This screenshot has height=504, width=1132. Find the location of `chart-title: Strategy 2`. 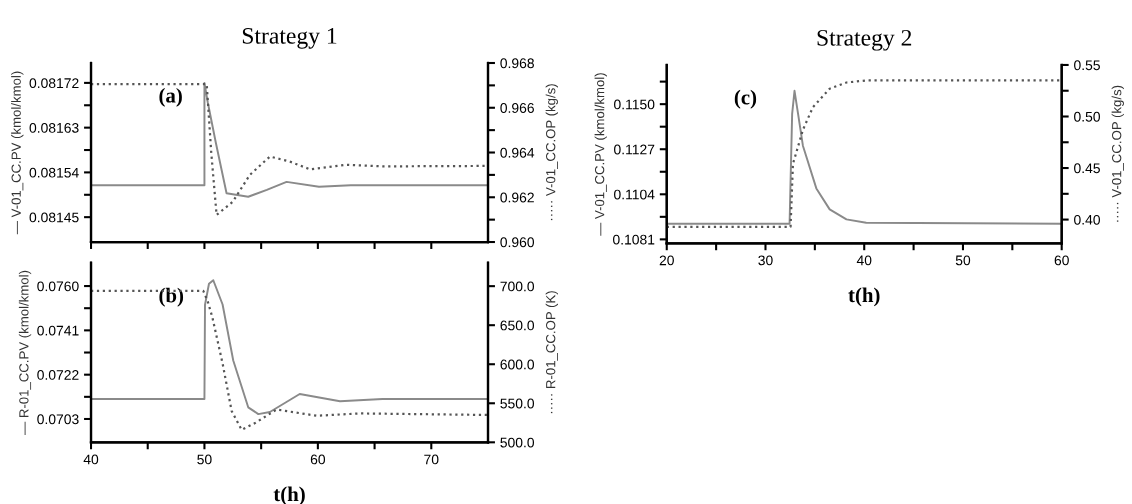

chart-title: Strategy 2 is located at coordinates (864, 40).